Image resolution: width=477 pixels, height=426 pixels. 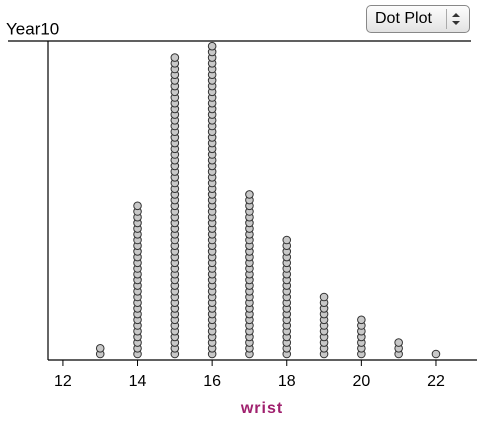 What do you see at coordinates (287, 381) in the screenshot?
I see `x-tick-label: 18` at bounding box center [287, 381].